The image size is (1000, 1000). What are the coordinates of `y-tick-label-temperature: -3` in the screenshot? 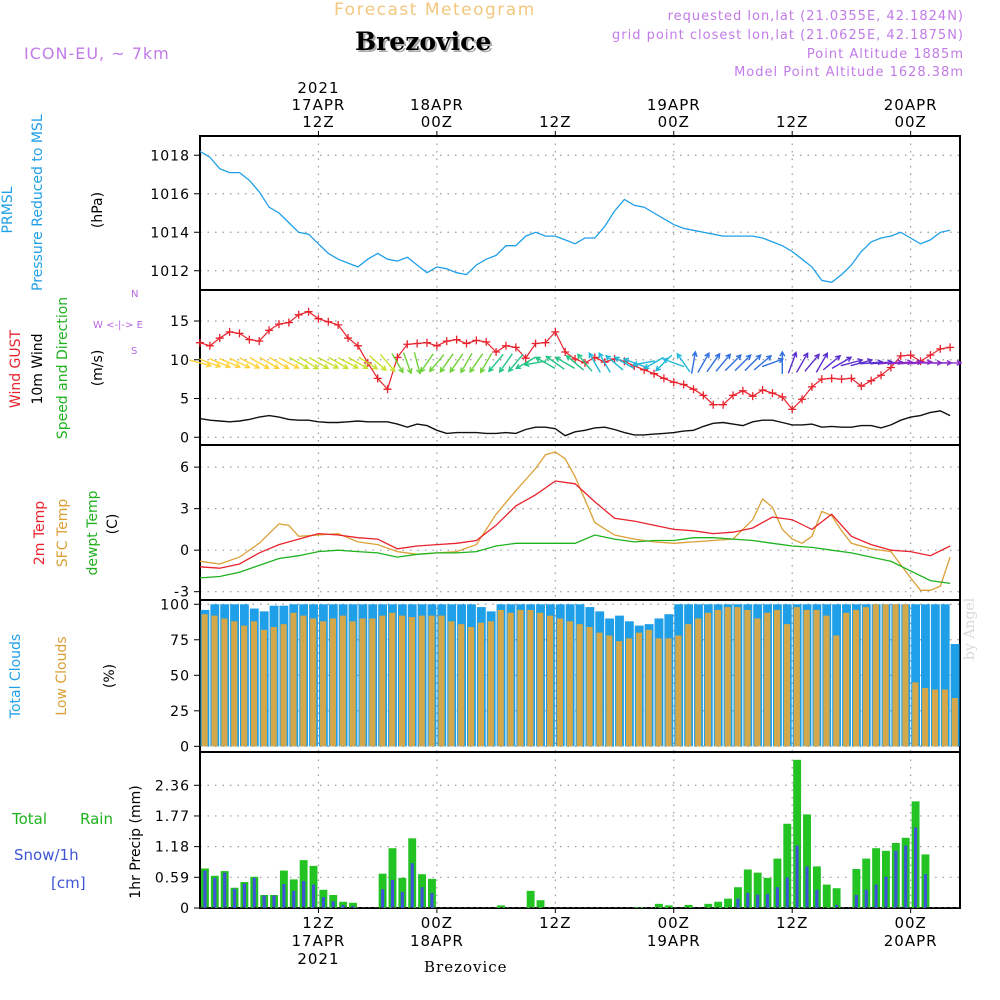 It's located at (182, 593).